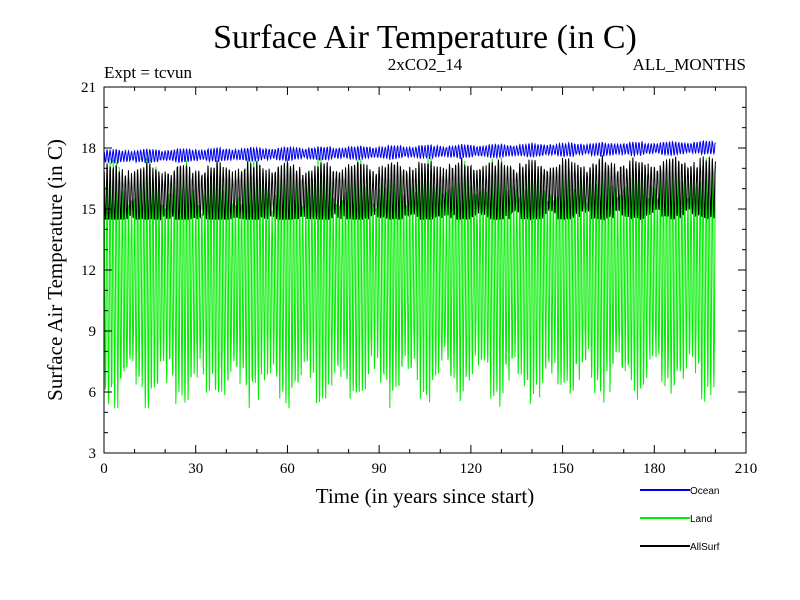 This screenshot has width=800, height=600. What do you see at coordinates (287, 469) in the screenshot?
I see `x-tick-label: 60` at bounding box center [287, 469].